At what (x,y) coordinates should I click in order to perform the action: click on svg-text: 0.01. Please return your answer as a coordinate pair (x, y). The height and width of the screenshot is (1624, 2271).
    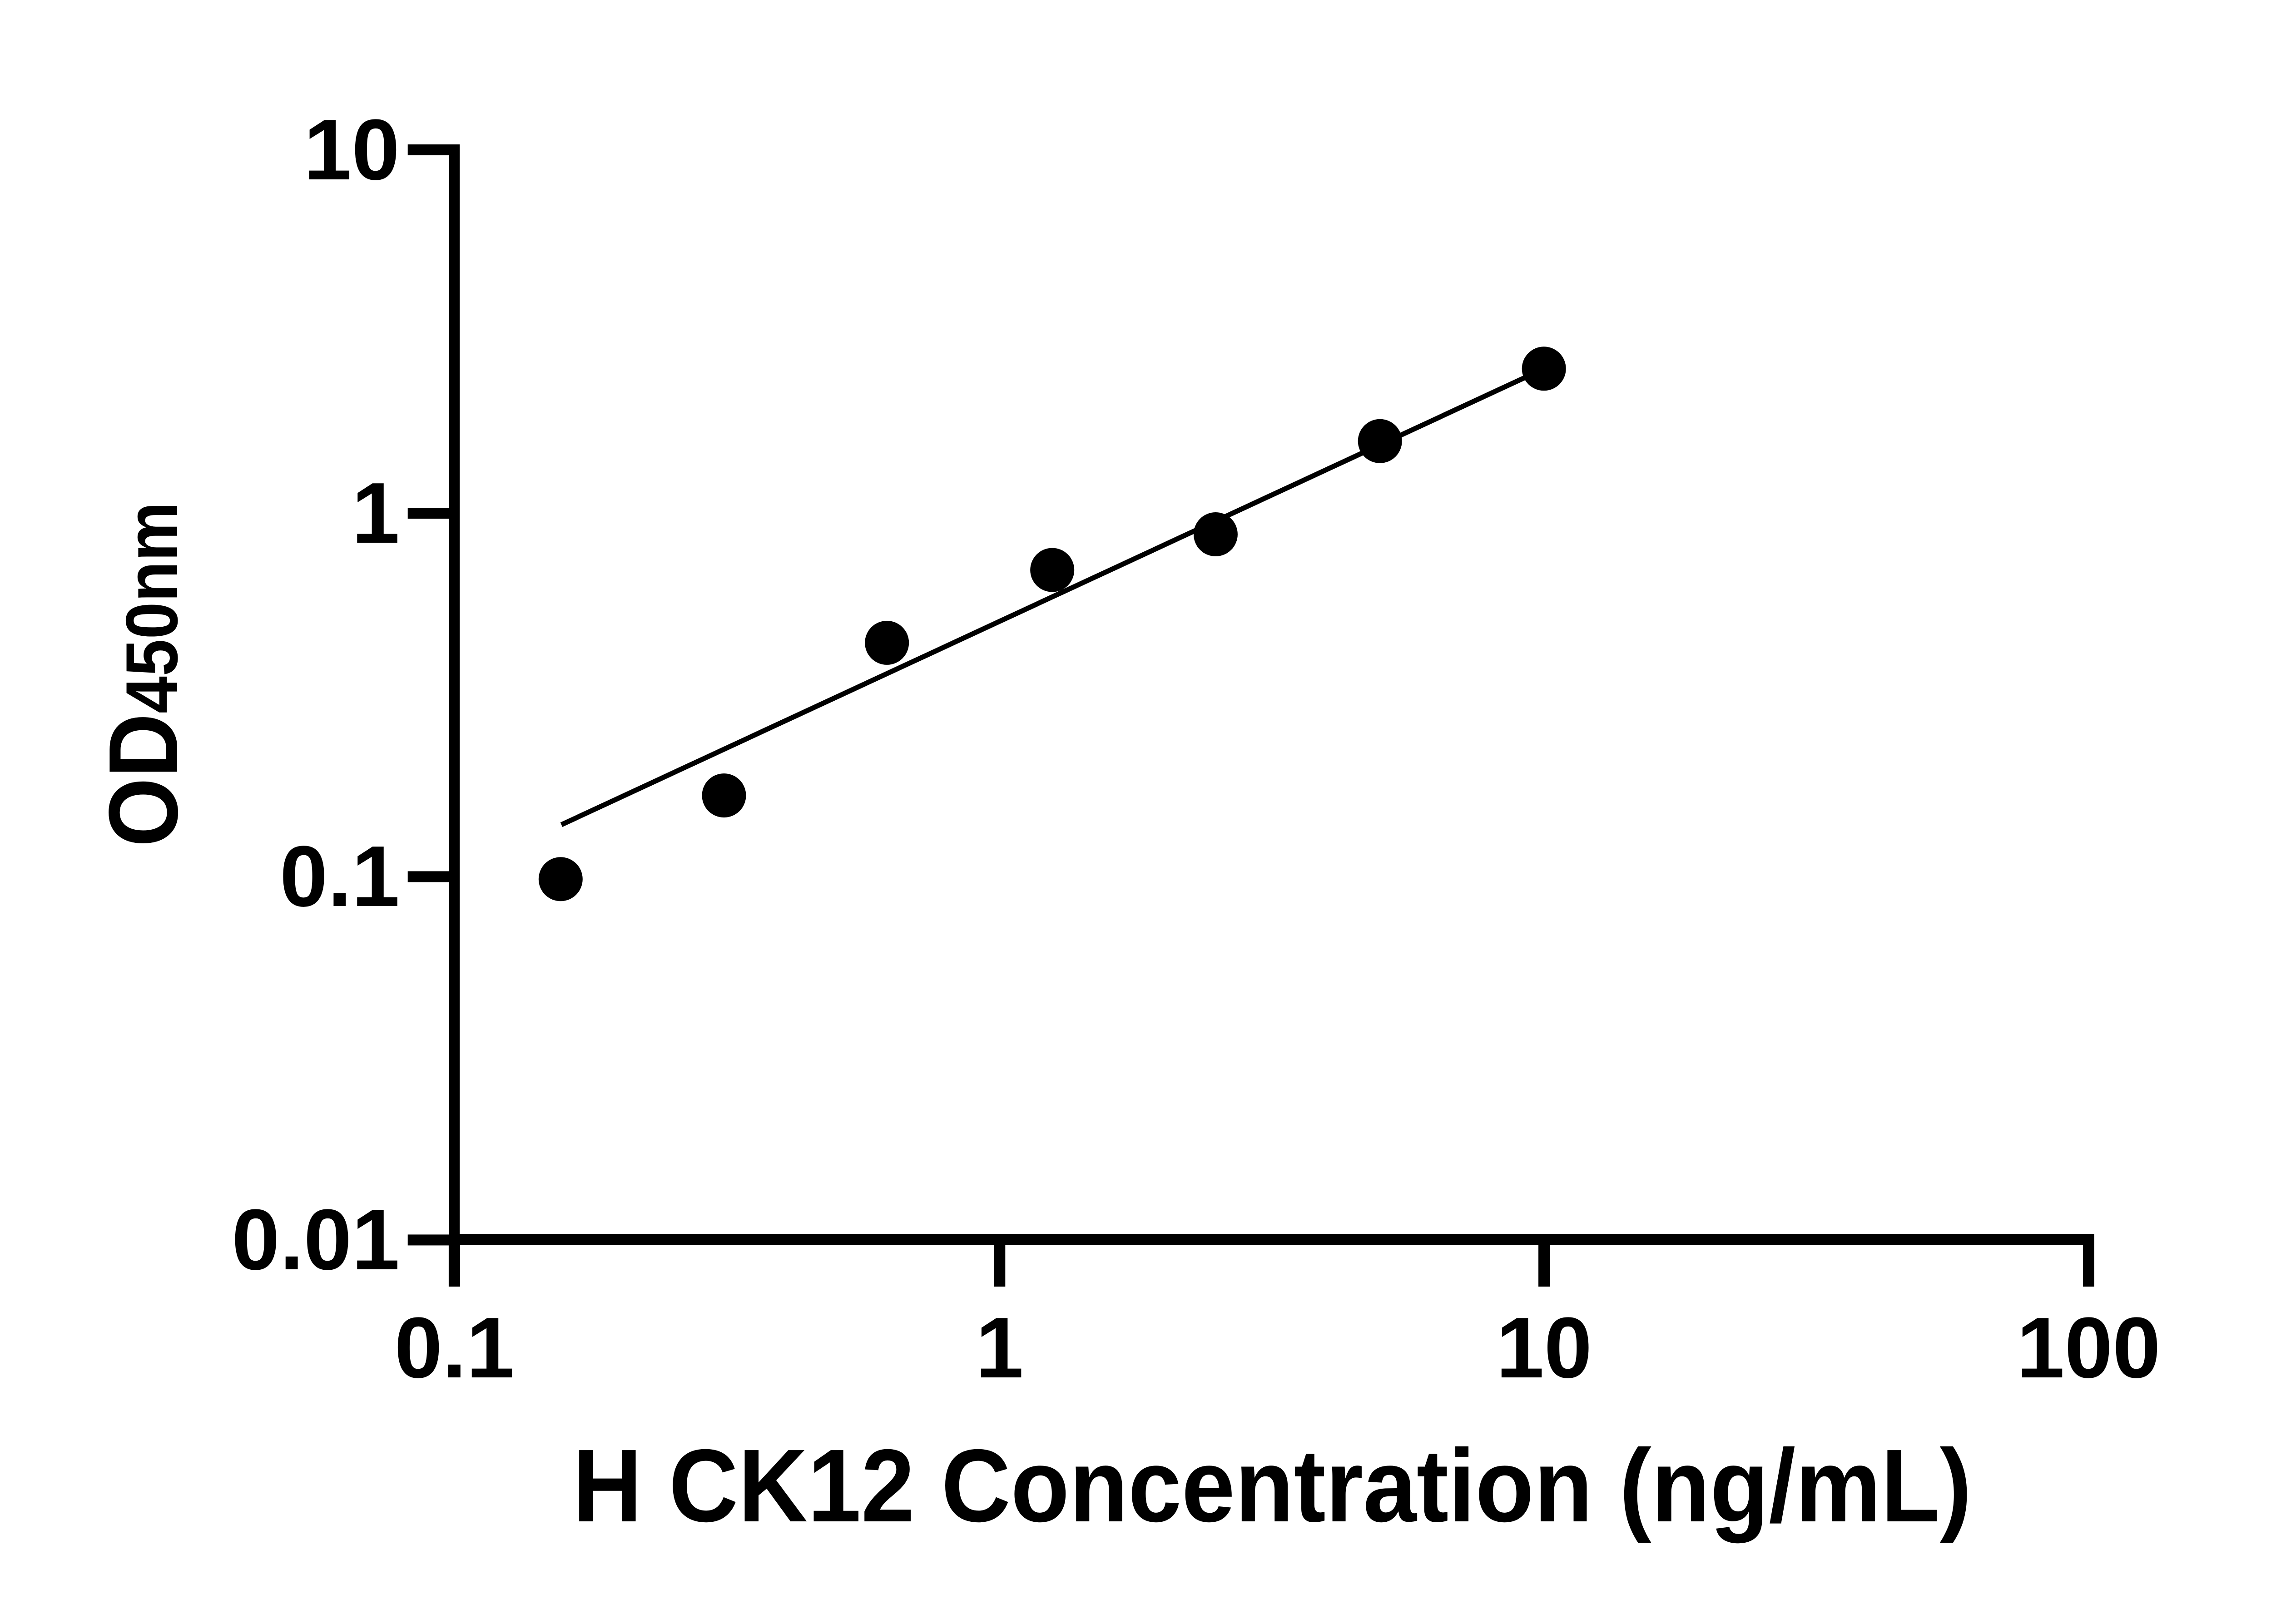
    Looking at the image, I should click on (316, 1240).